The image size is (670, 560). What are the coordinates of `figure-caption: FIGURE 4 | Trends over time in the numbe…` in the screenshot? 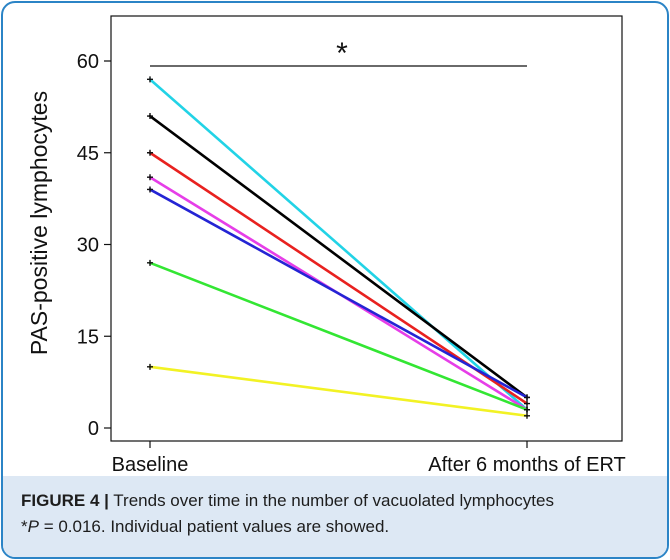 It's located at (337, 514).